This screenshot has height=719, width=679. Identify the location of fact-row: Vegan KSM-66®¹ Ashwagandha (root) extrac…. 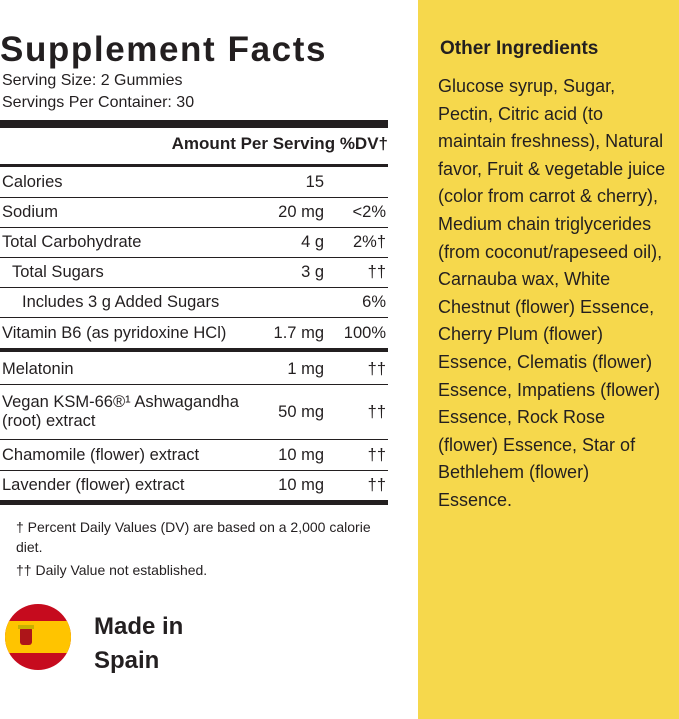
(194, 412).